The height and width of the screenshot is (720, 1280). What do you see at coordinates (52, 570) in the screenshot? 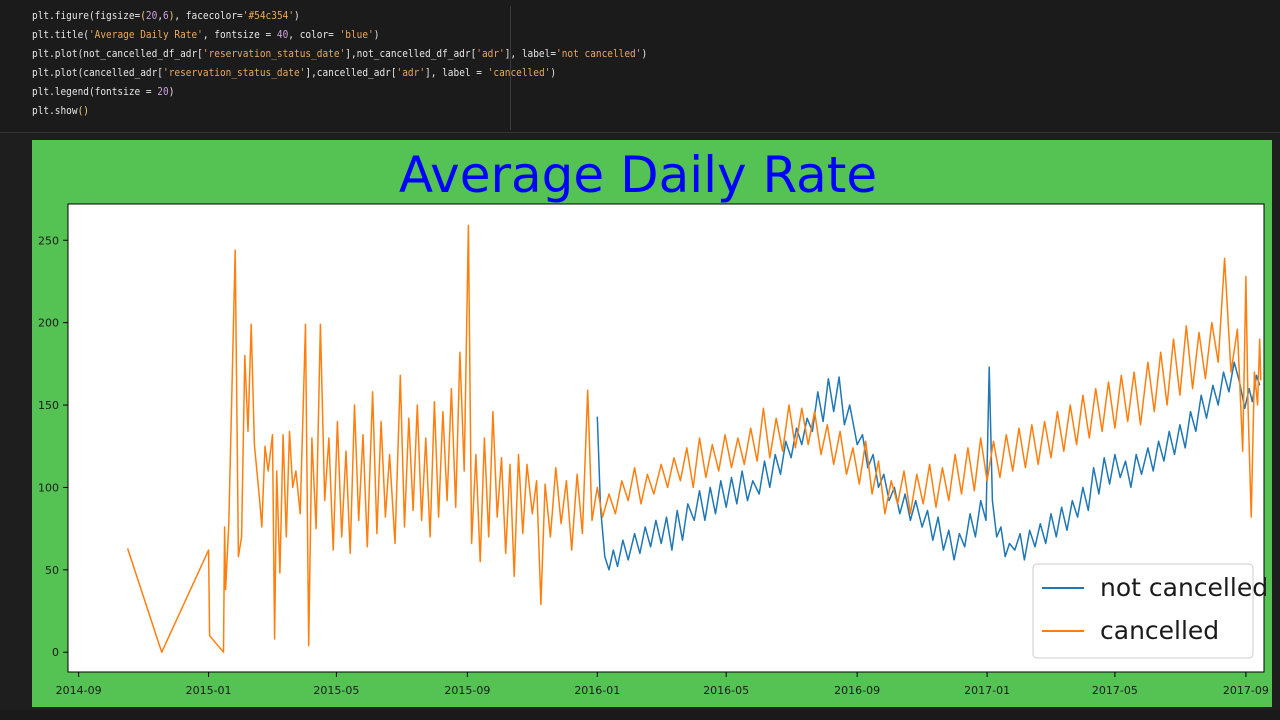
I see `y-tick-label: 50` at bounding box center [52, 570].